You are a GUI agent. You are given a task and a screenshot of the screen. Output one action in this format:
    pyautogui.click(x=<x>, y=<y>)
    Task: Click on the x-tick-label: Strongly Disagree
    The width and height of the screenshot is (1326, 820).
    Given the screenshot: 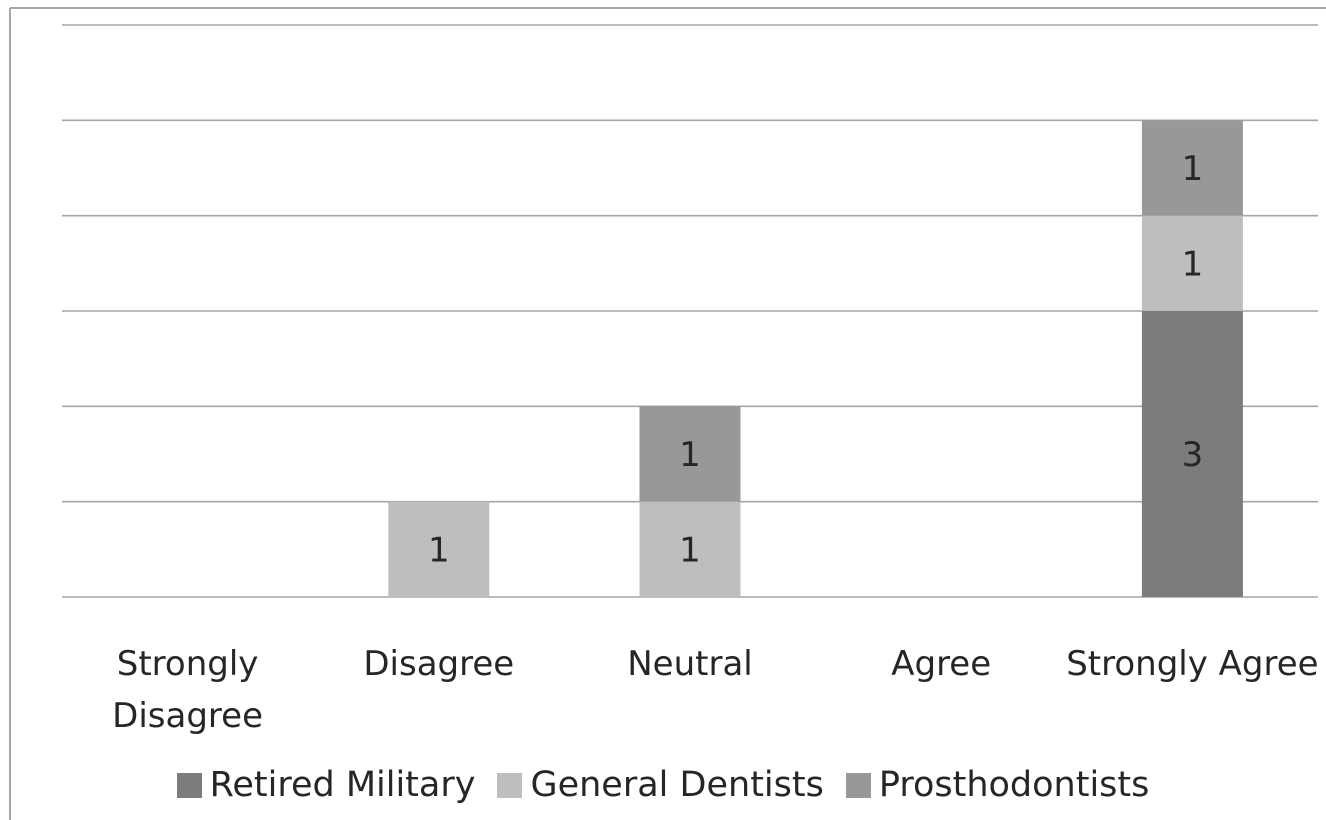 What is the action you would take?
    pyautogui.click(x=187, y=690)
    